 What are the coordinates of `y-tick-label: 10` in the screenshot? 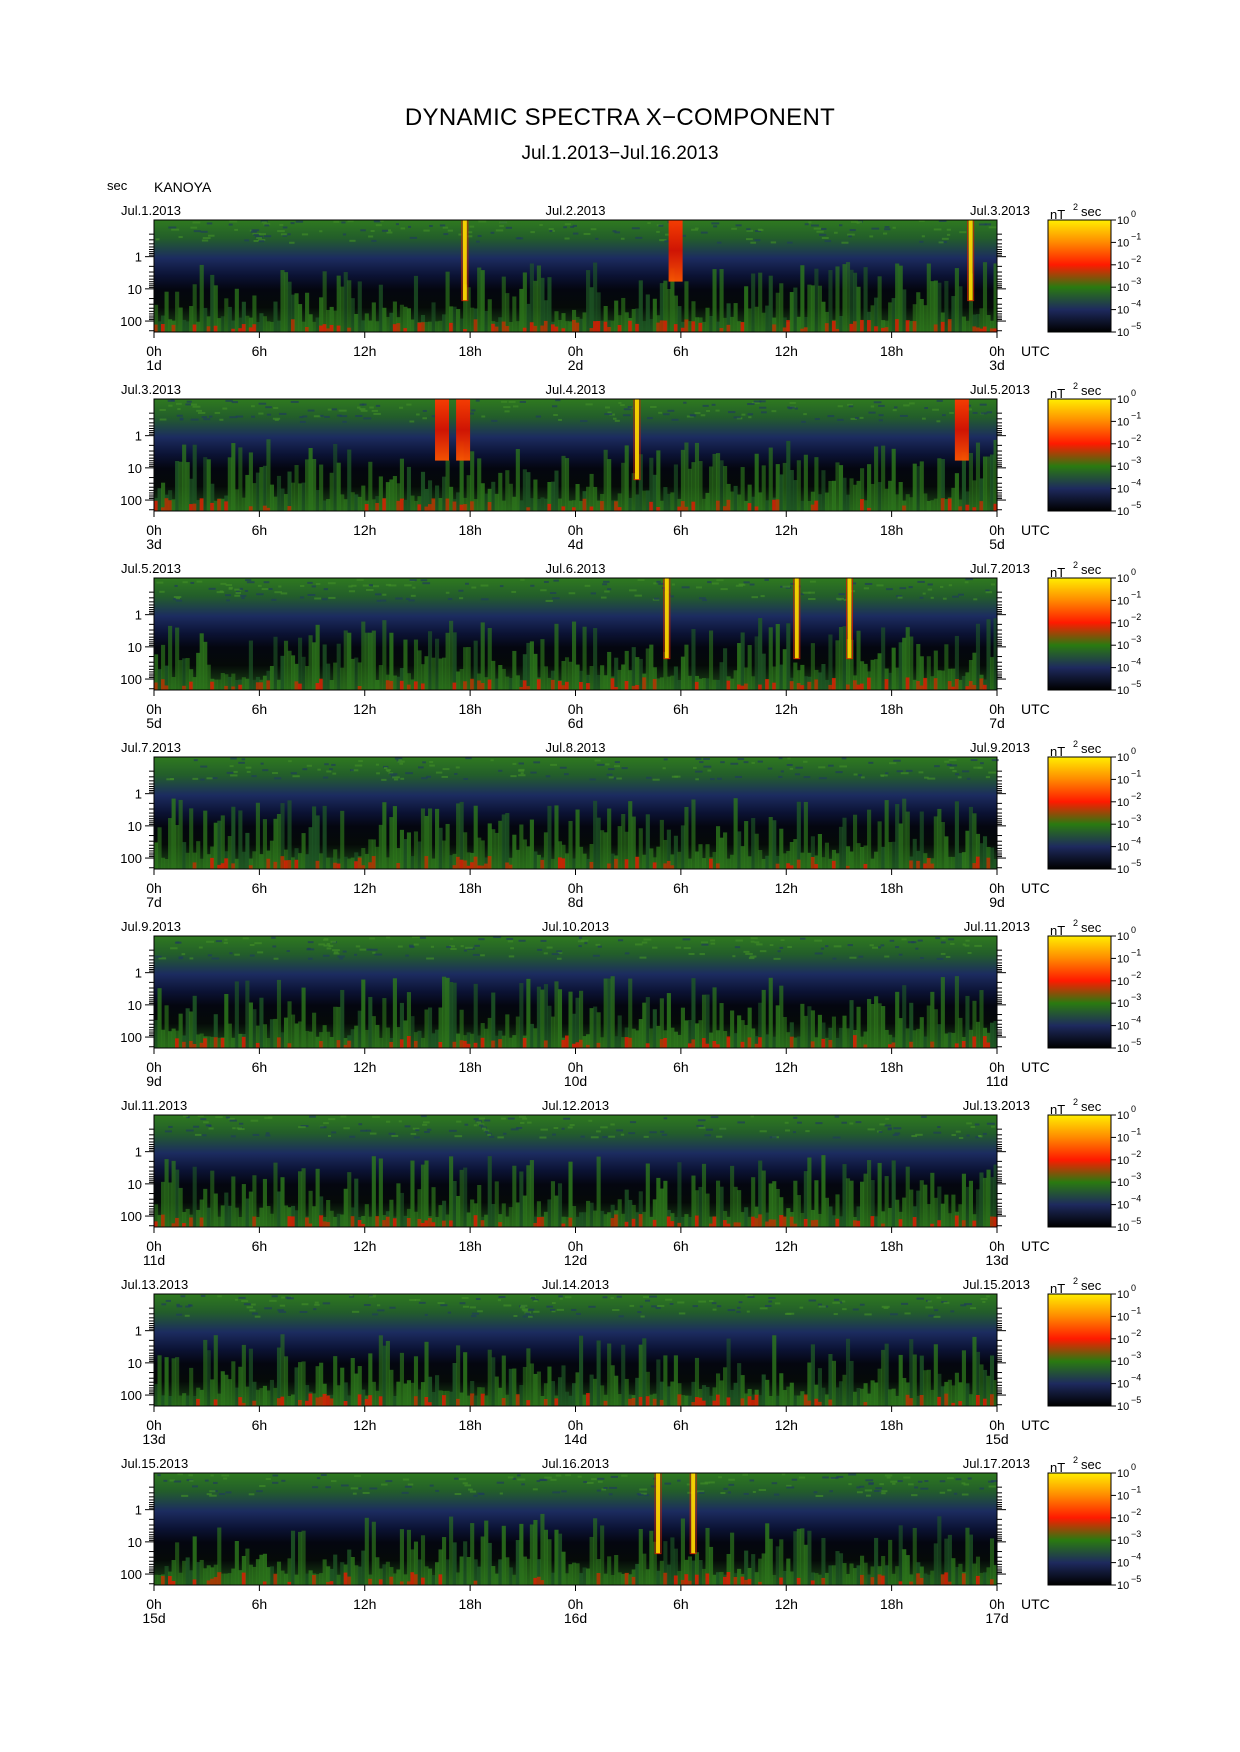 It's located at (135, 1363).